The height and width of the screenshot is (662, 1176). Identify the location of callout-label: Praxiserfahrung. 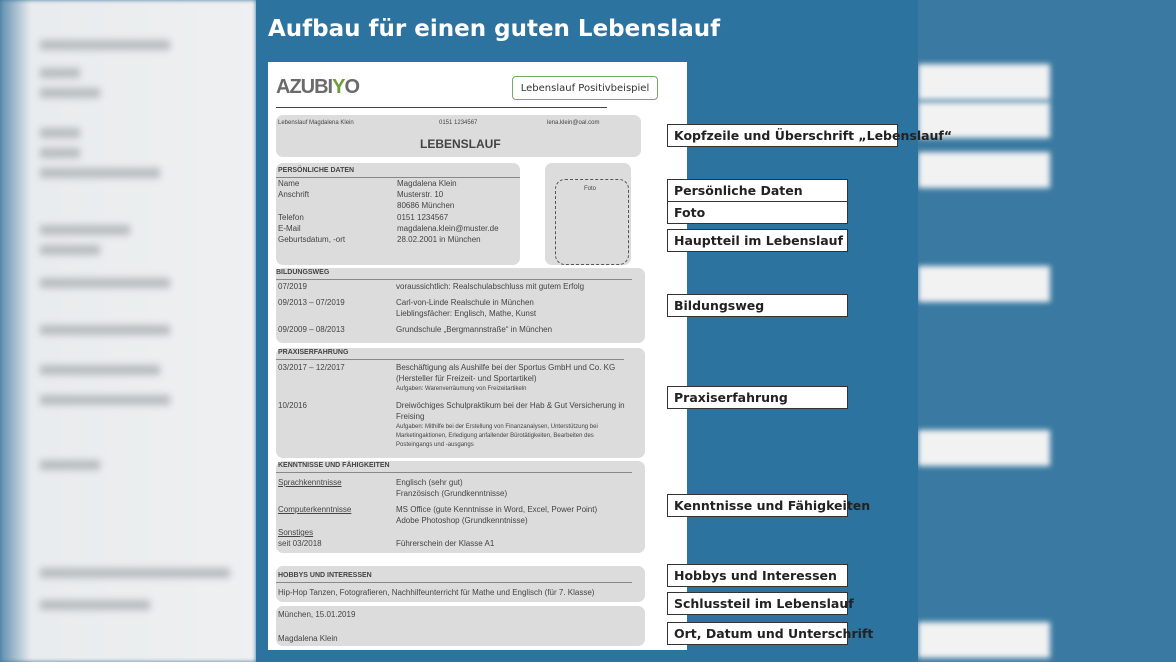
(757, 397).